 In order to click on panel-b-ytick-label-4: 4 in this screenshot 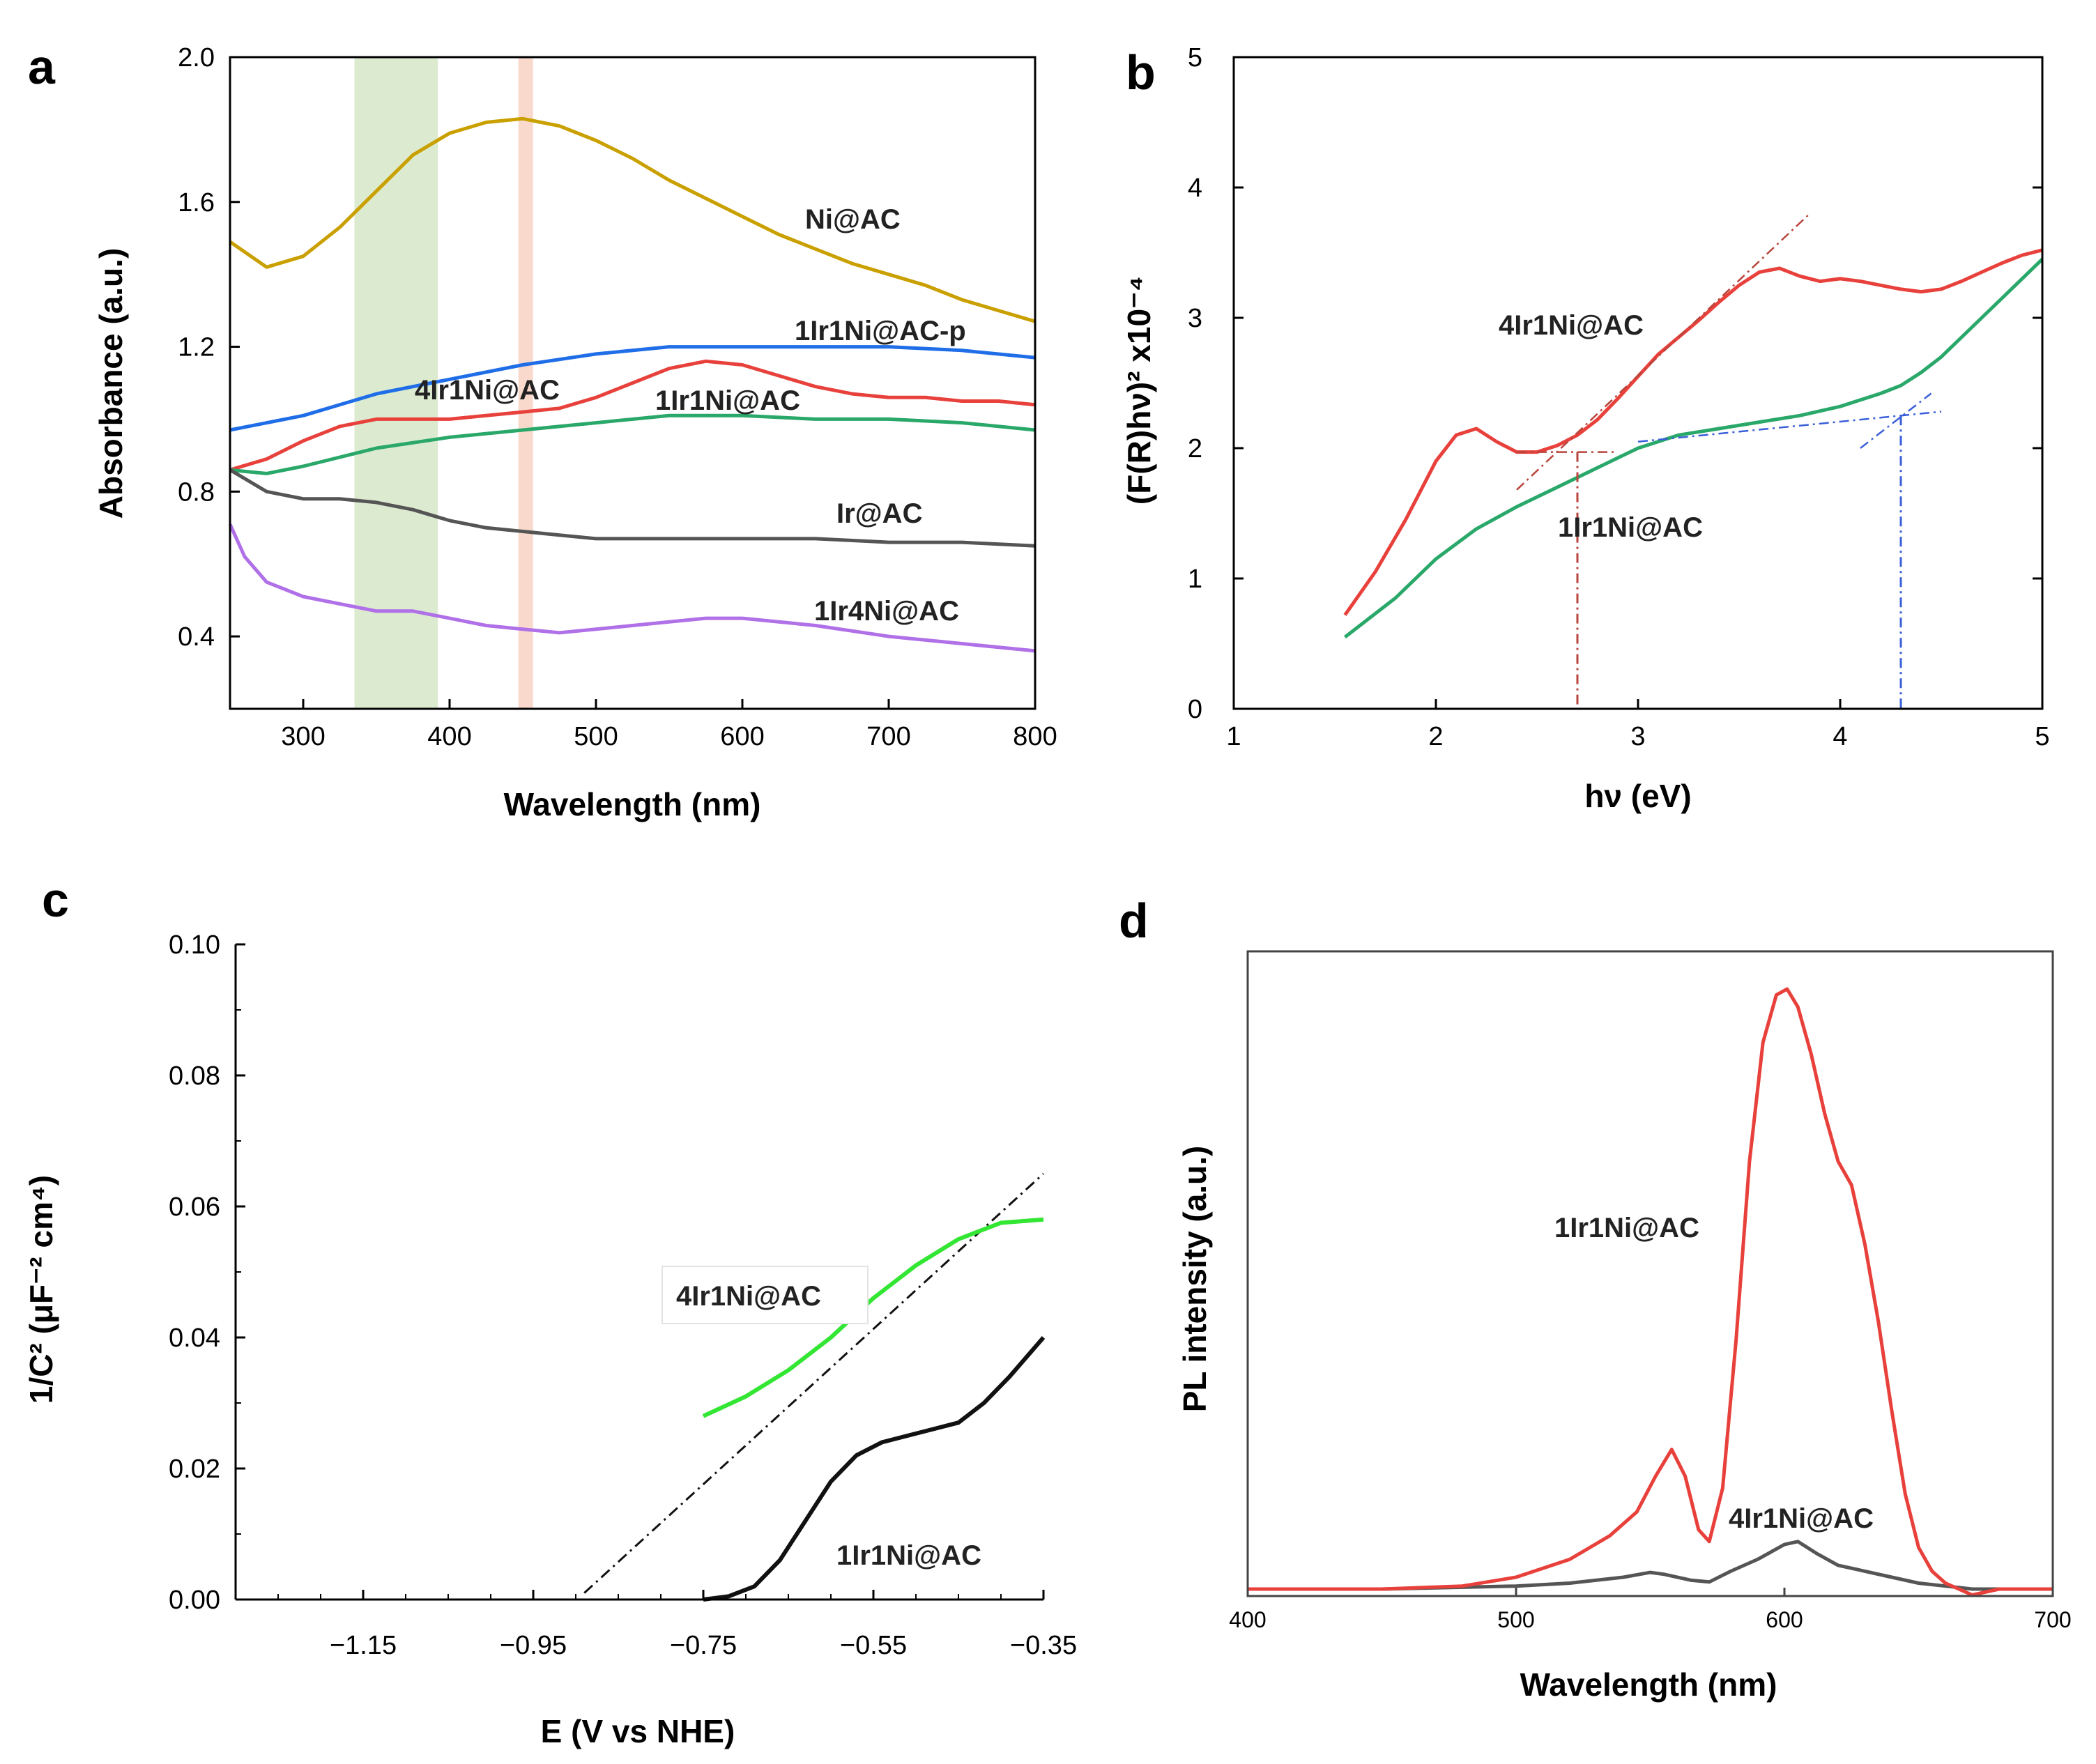, I will do `click(1195, 188)`.